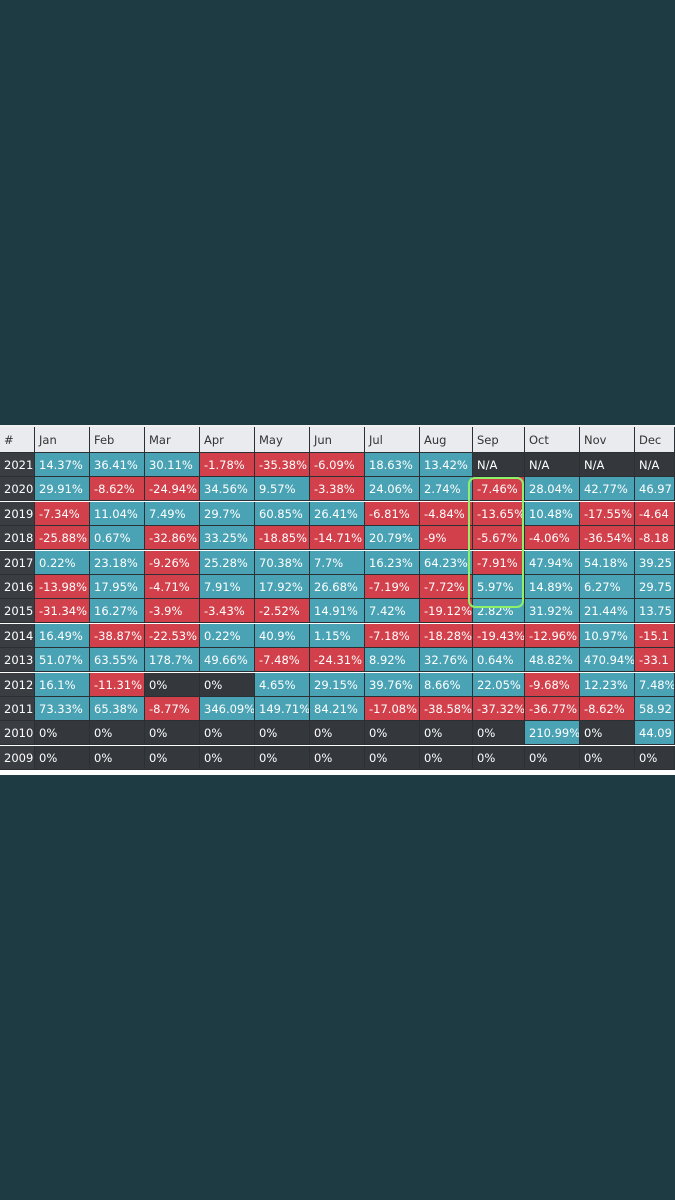 This screenshot has height=1200, width=675. Describe the element at coordinates (62, 757) in the screenshot. I see `cell-2009-jan: 0%` at that location.